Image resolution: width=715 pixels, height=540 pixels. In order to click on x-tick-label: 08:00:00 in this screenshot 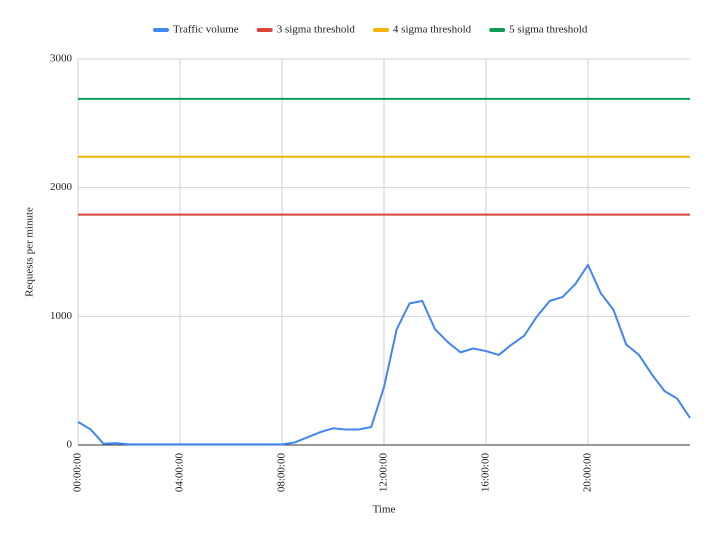, I will do `click(282, 473)`.